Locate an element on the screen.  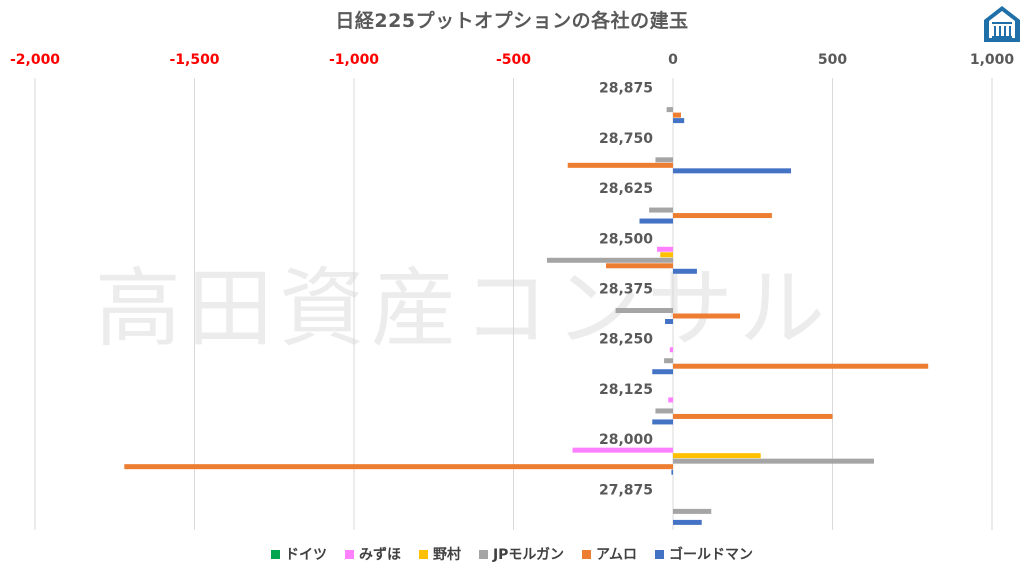
category-label: 28,625 is located at coordinates (626, 189).